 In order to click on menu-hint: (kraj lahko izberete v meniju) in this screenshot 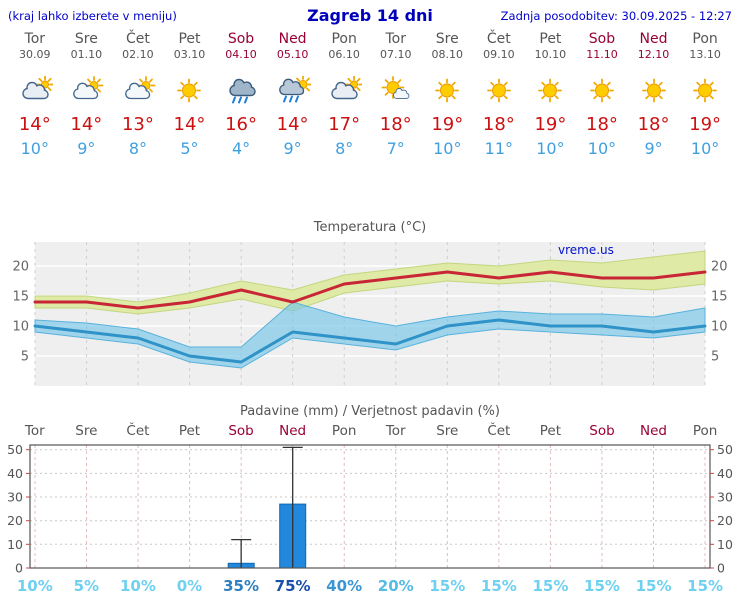, I will do `click(92, 16)`.